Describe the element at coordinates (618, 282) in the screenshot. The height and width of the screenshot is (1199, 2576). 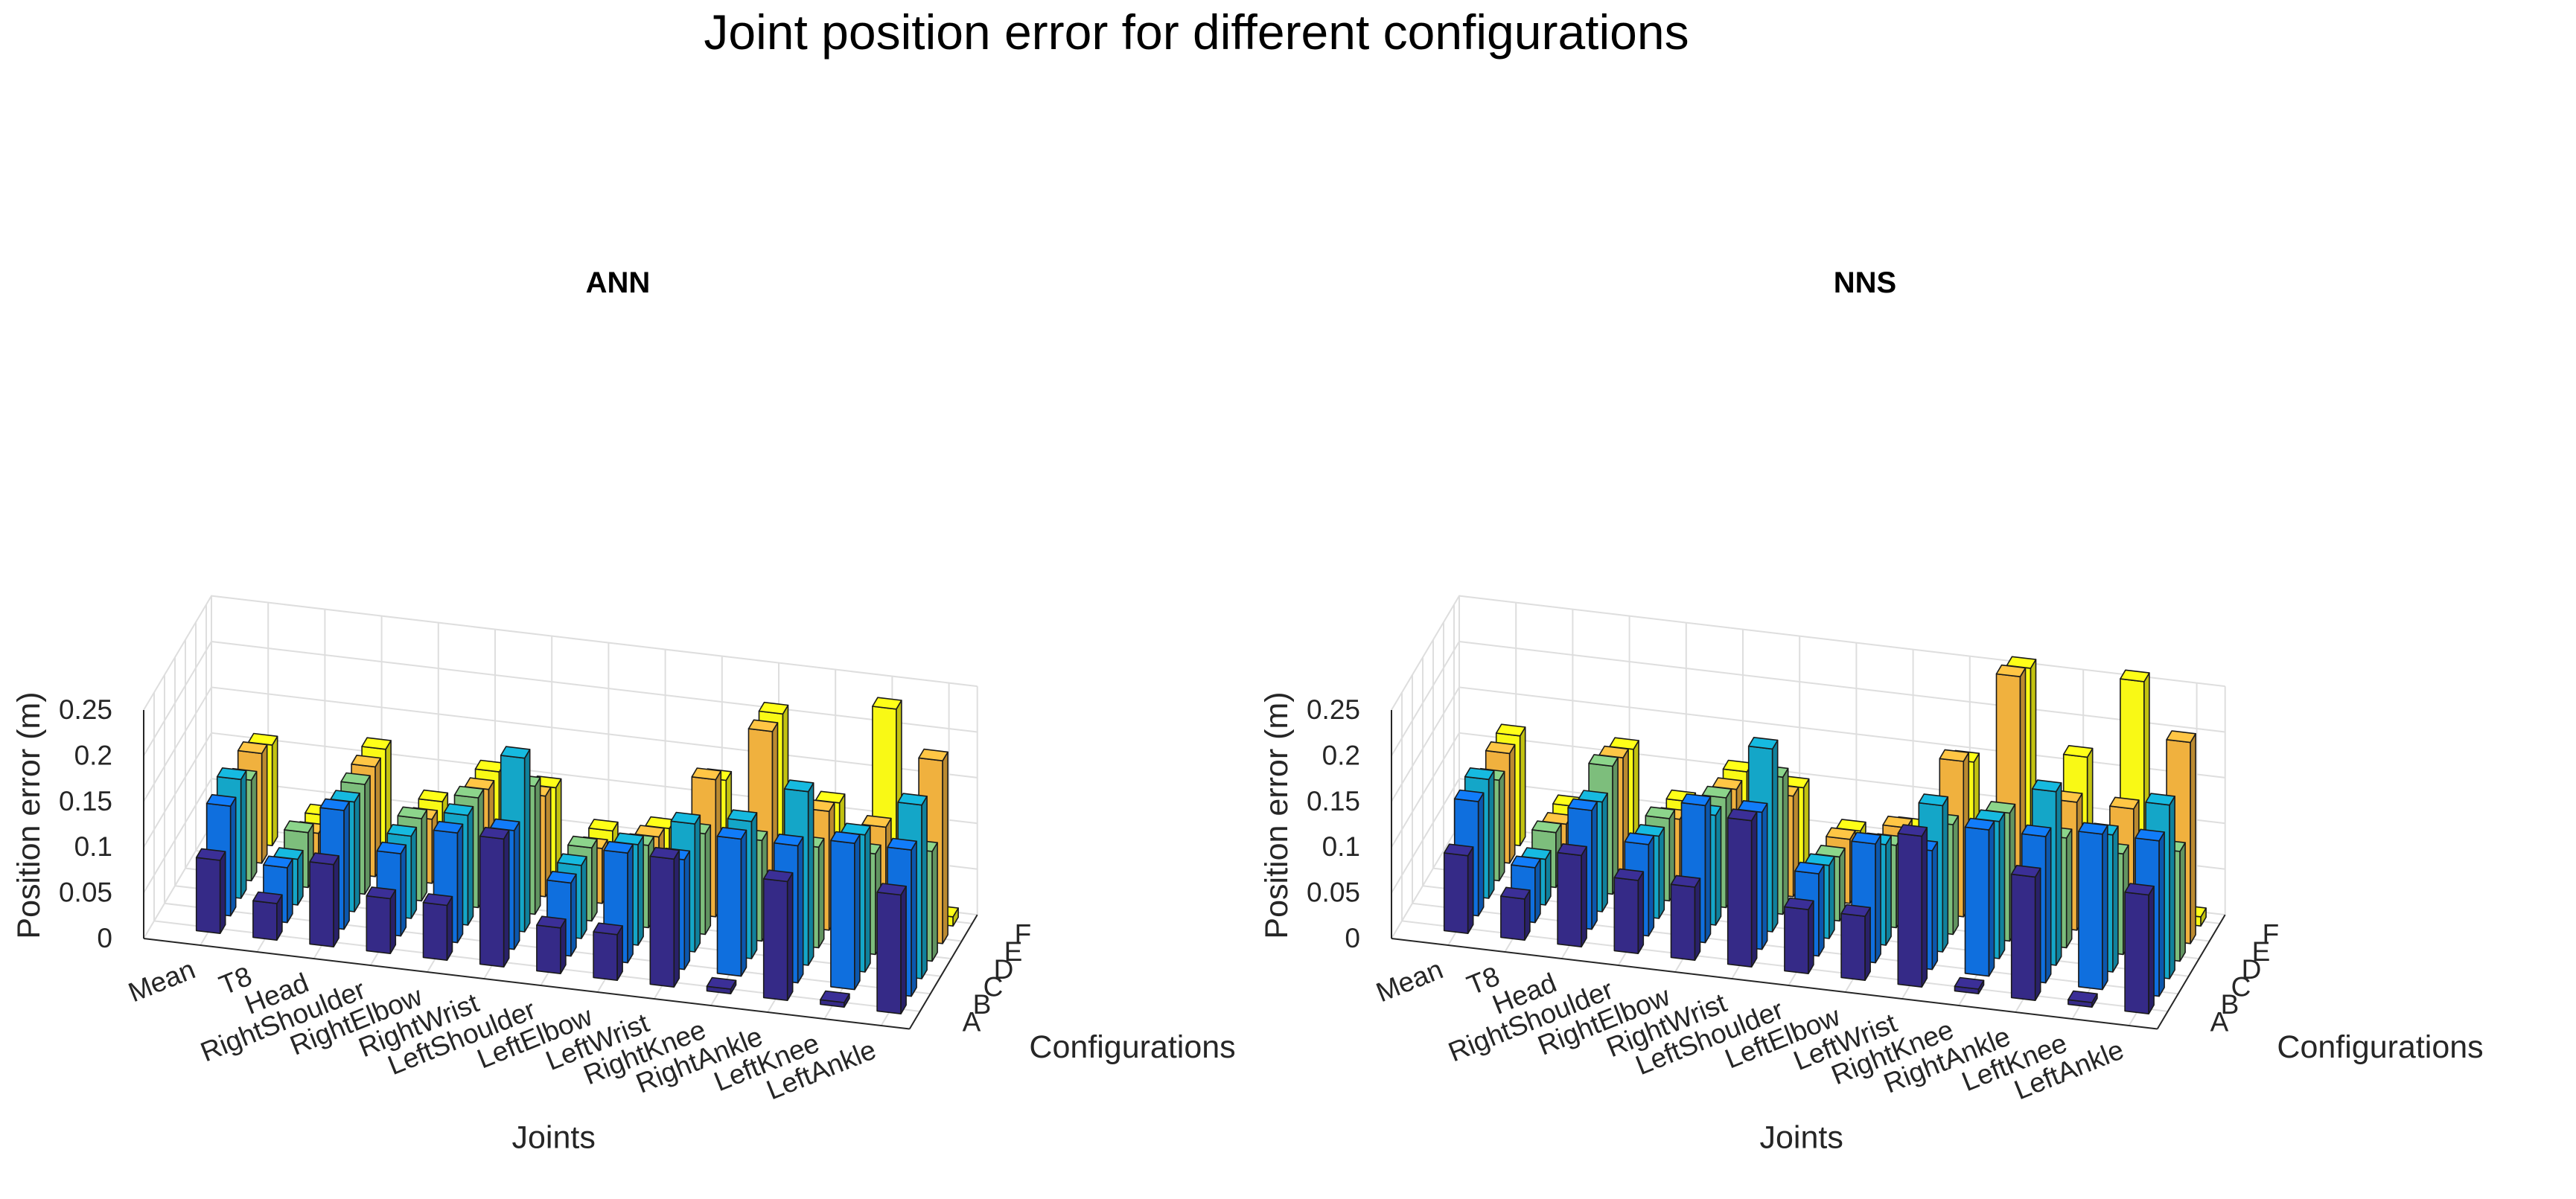
I see `panel-title: ANN` at that location.